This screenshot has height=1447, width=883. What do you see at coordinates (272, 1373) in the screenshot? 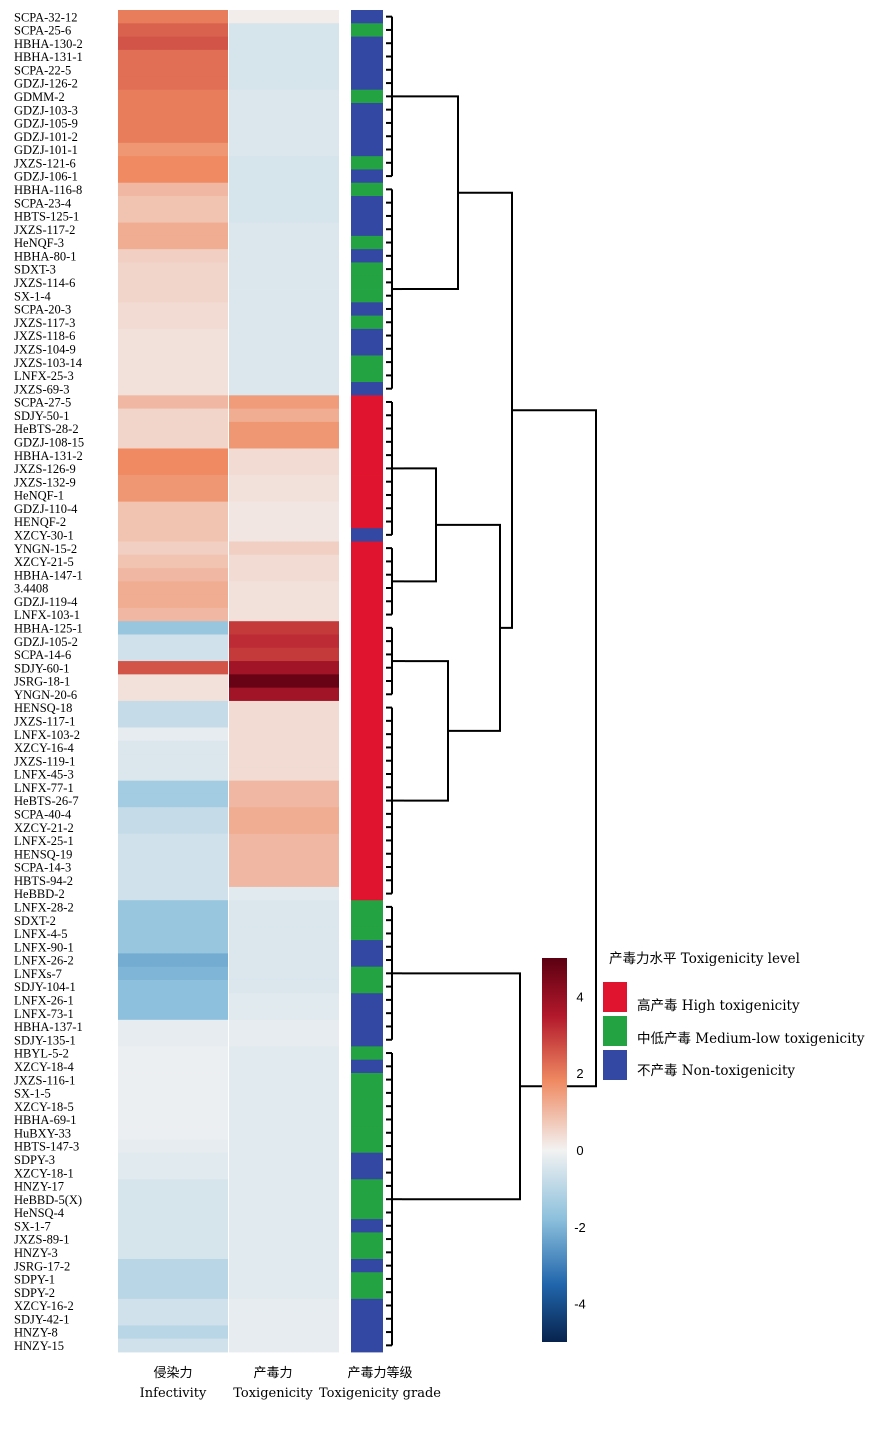
I see `column-label-toxigenicity-cn: 产毒力` at bounding box center [272, 1373].